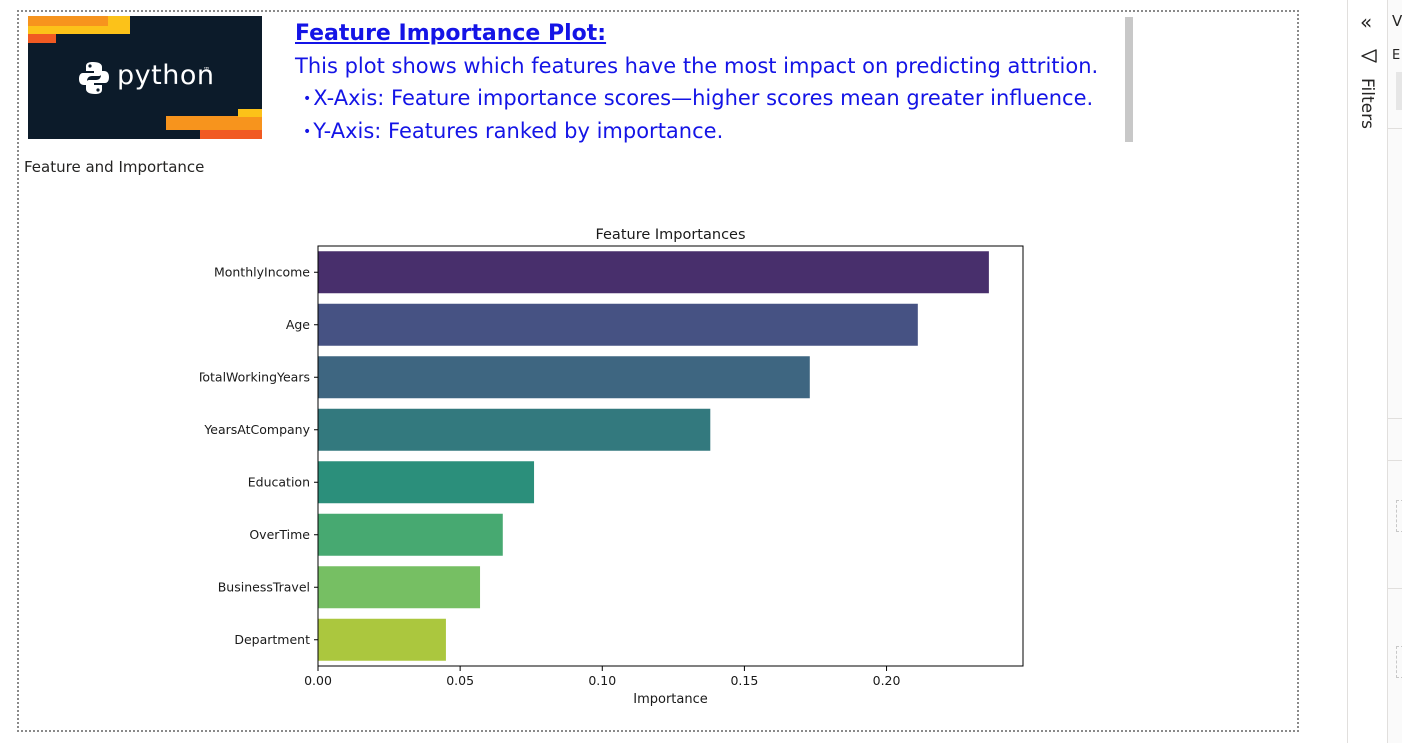 This screenshot has width=1402, height=743. I want to click on x-tick-label: 0.00, so click(318, 680).